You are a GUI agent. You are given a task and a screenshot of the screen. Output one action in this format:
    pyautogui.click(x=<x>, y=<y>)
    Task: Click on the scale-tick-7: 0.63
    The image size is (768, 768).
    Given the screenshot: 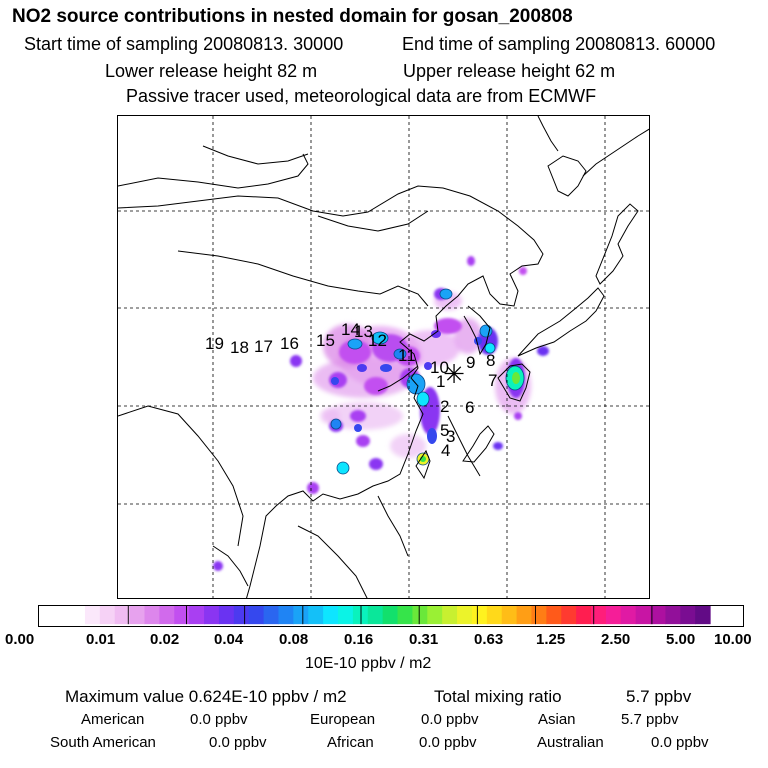 What is the action you would take?
    pyautogui.click(x=489, y=639)
    